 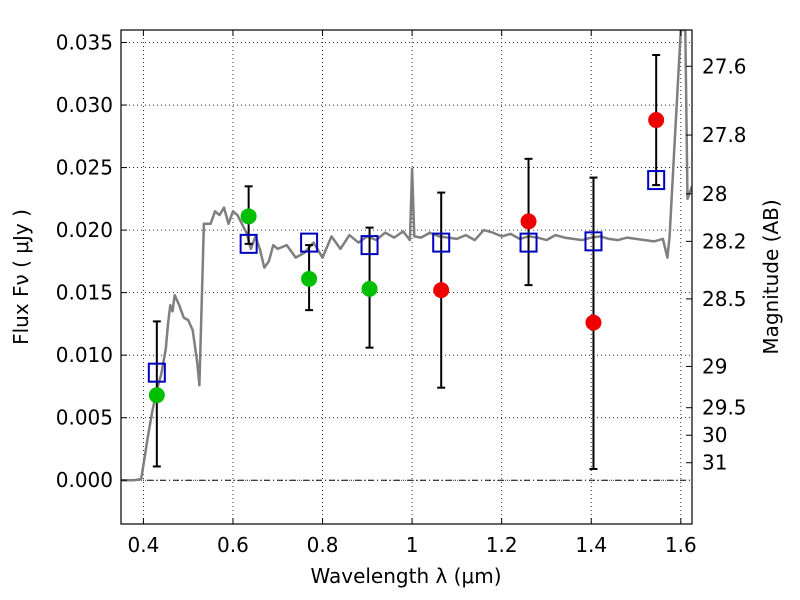 What do you see at coordinates (323, 545) in the screenshot?
I see `x-tick-label: 0.8` at bounding box center [323, 545].